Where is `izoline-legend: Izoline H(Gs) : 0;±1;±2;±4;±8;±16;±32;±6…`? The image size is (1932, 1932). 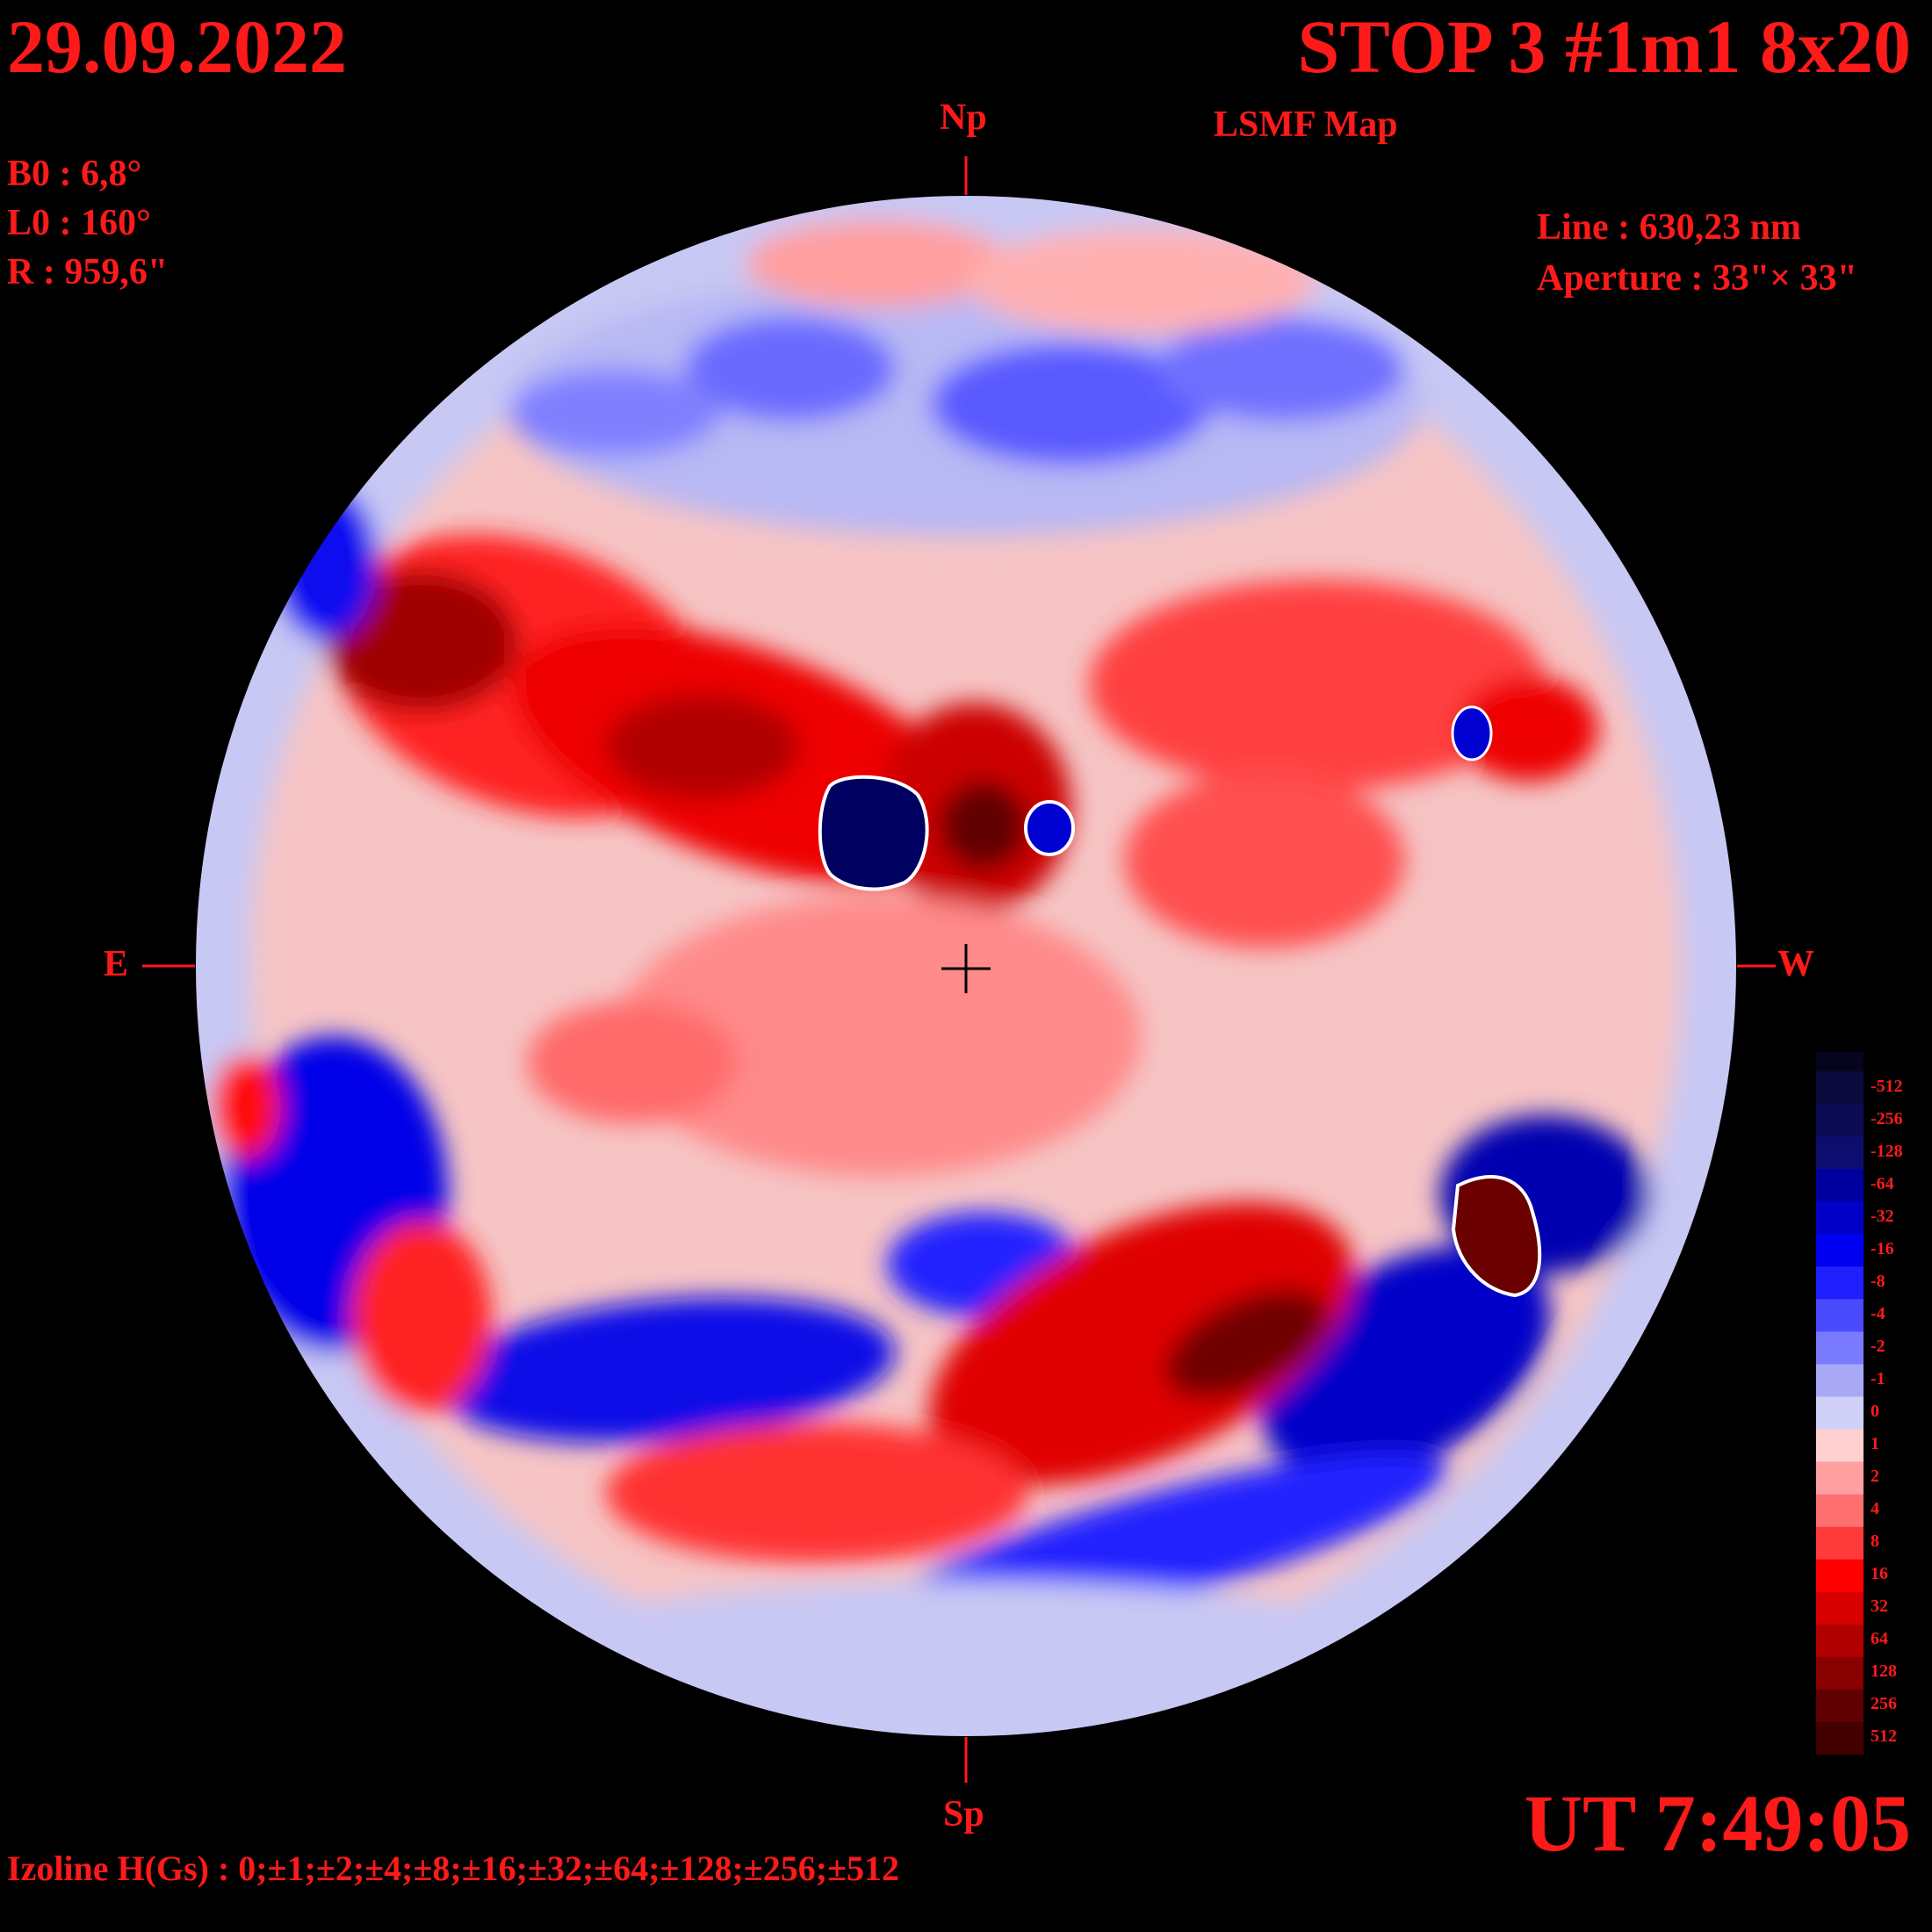
izoline-legend: Izoline H(Gs) : 0;±1;±2;±4;±8;±16;±32;±6… is located at coordinates (453, 1868).